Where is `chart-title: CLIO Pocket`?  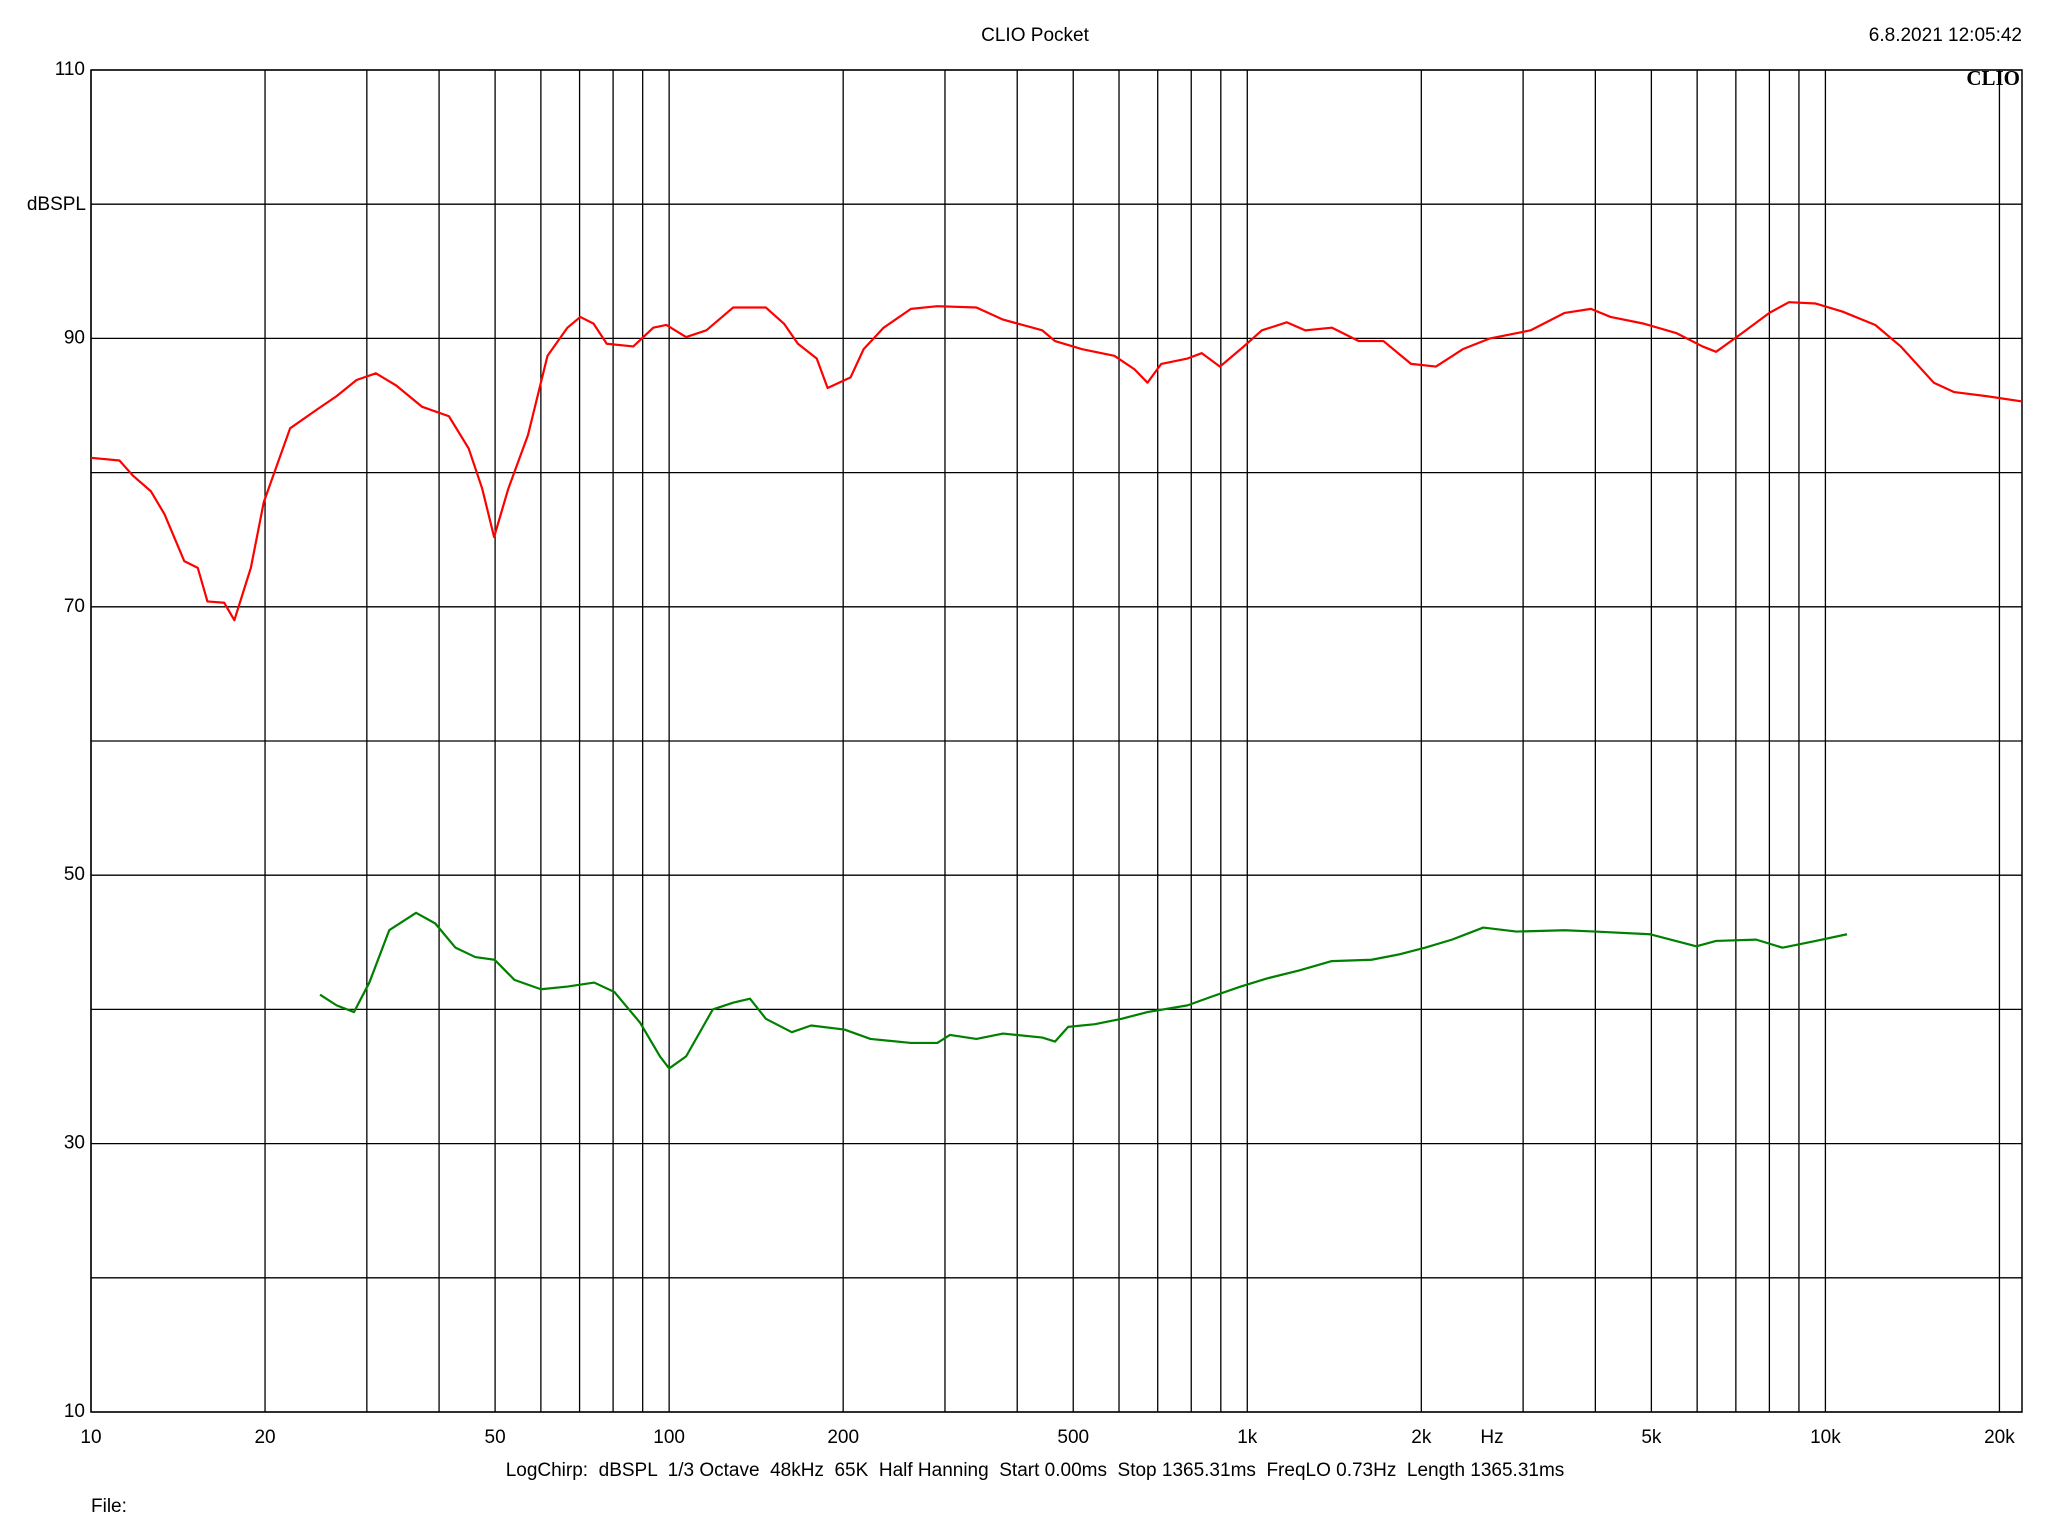
chart-title: CLIO Pocket is located at coordinates (1035, 35).